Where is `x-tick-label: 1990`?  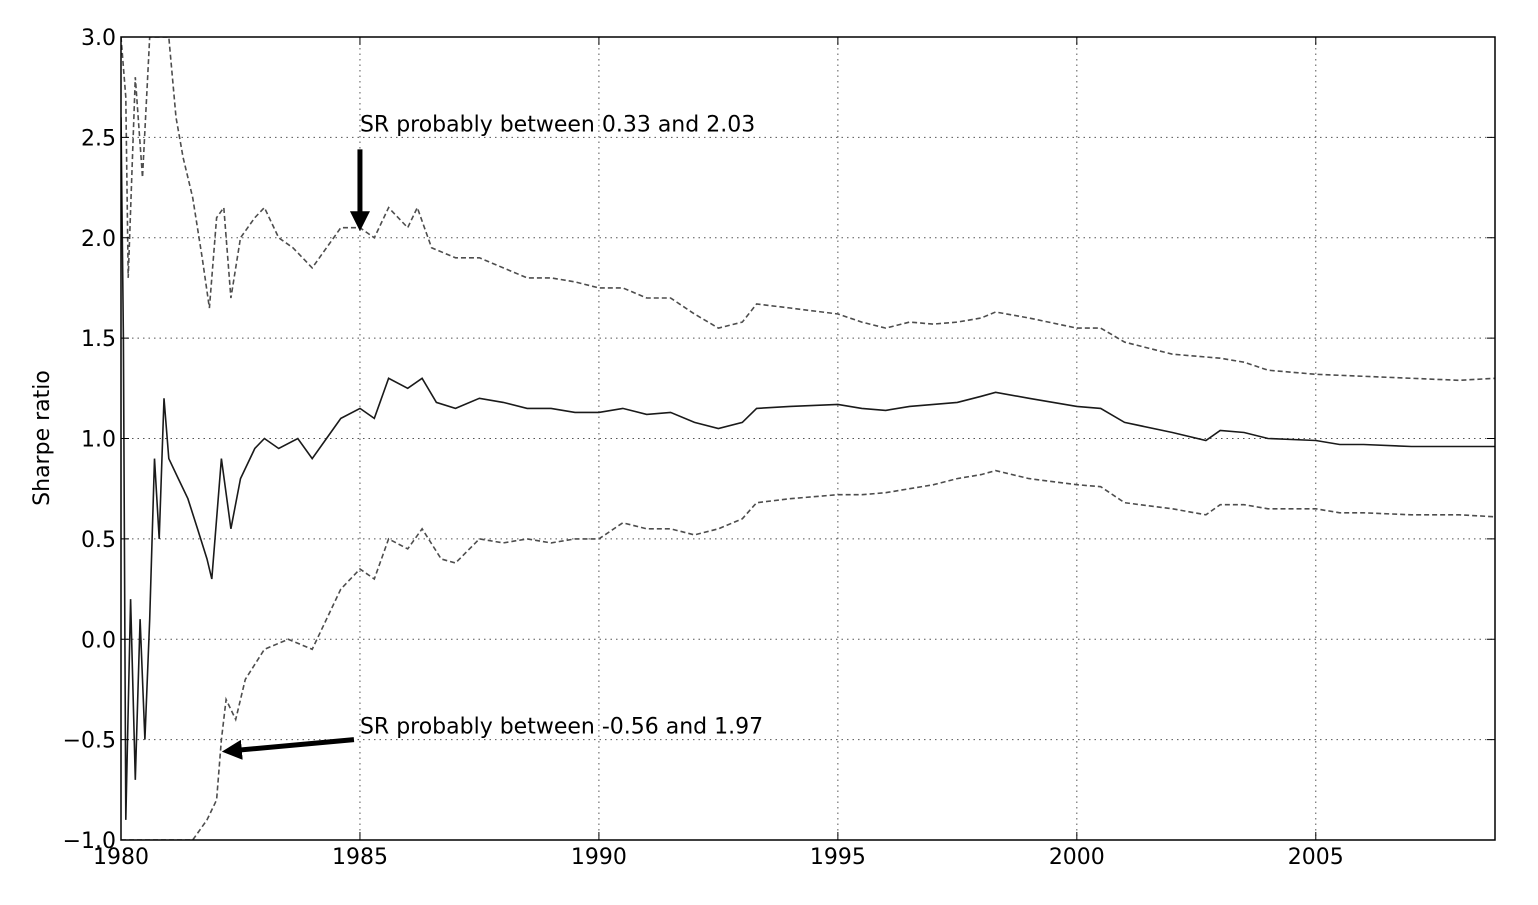
x-tick-label: 1990 is located at coordinates (599, 857).